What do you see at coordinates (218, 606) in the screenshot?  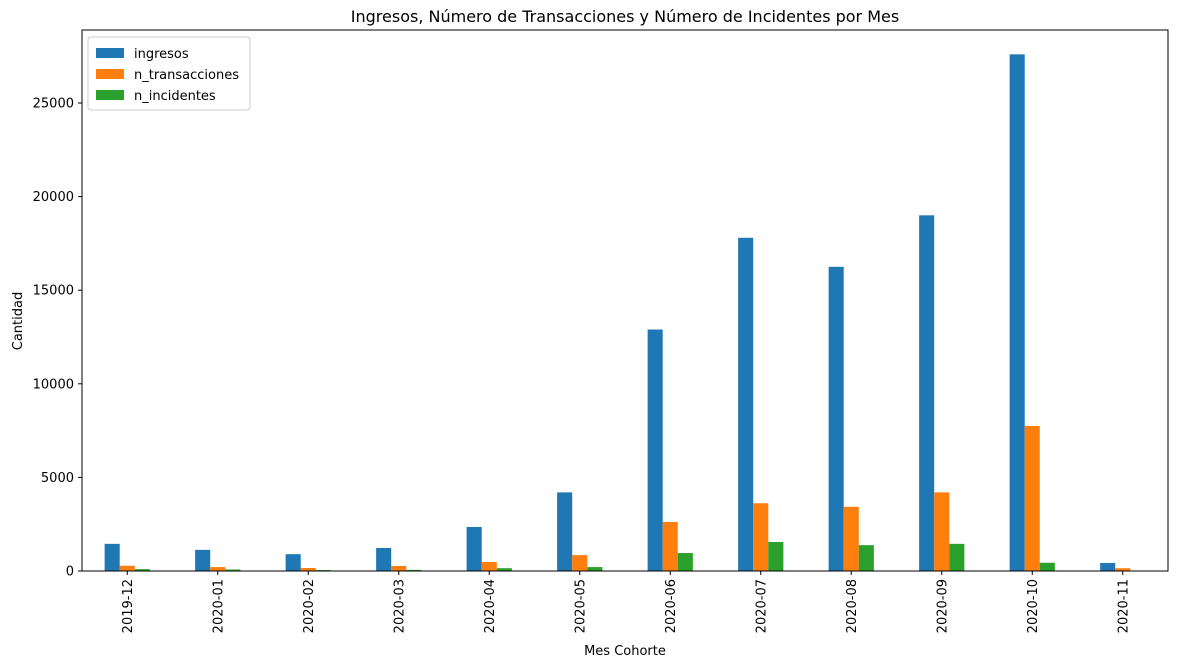 I see `x-tick-label: 2020-01` at bounding box center [218, 606].